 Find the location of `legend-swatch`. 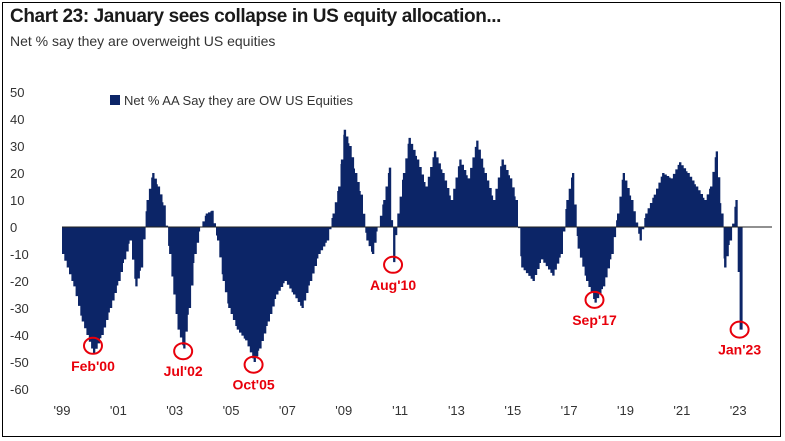

legend-swatch is located at coordinates (115, 100).